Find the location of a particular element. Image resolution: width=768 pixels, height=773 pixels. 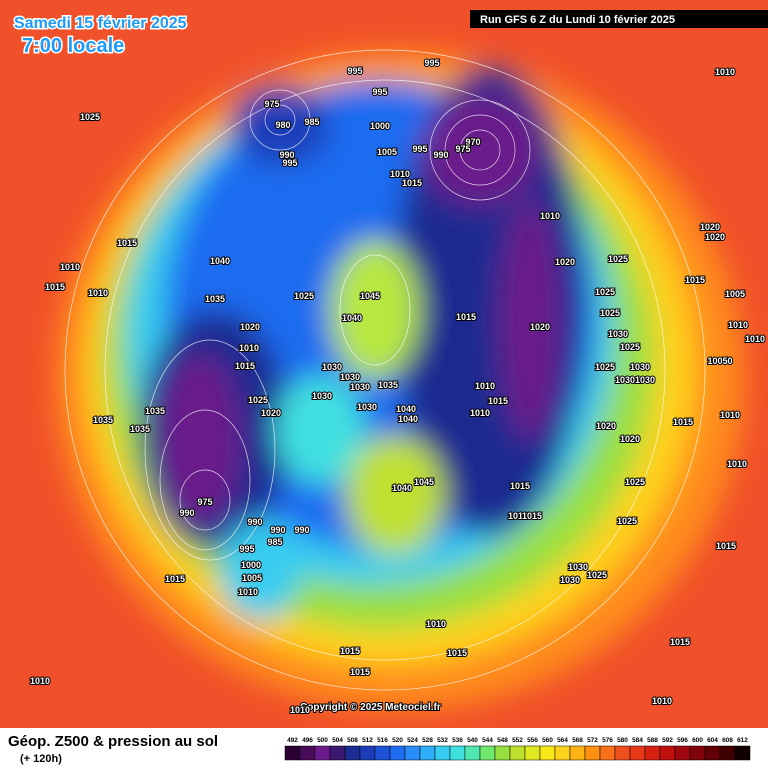

legend-tick-label: 596 is located at coordinates (682, 740).